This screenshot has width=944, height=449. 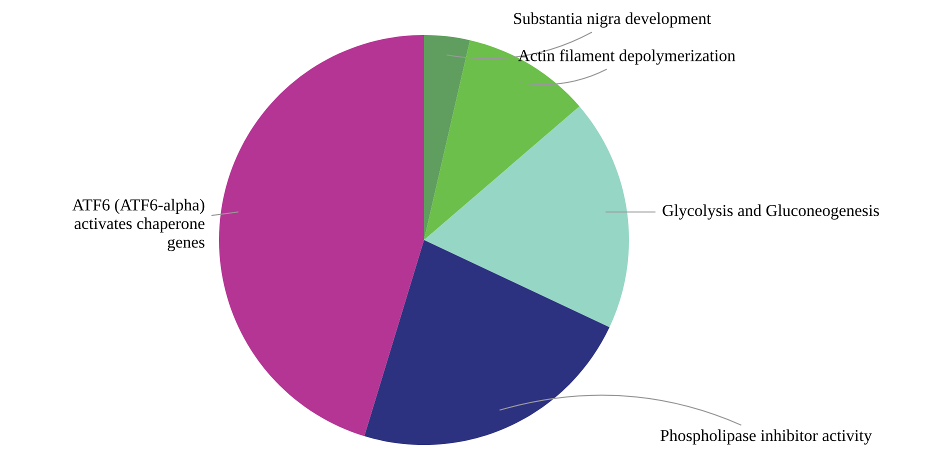 I want to click on slice-label: Substantia nigra development, so click(x=613, y=20).